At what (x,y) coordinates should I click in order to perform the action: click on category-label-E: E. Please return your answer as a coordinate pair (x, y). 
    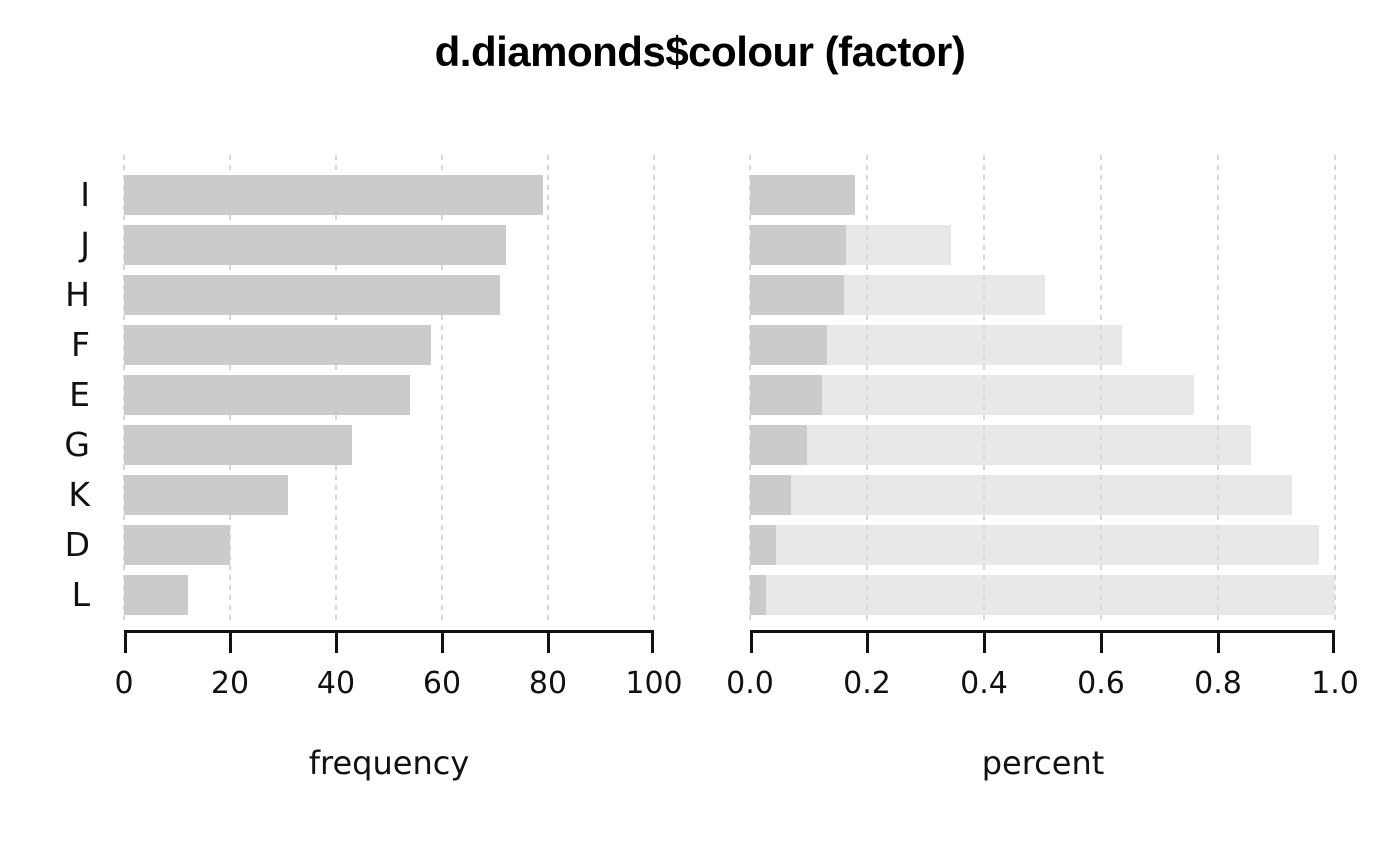
    Looking at the image, I should click on (79, 394).